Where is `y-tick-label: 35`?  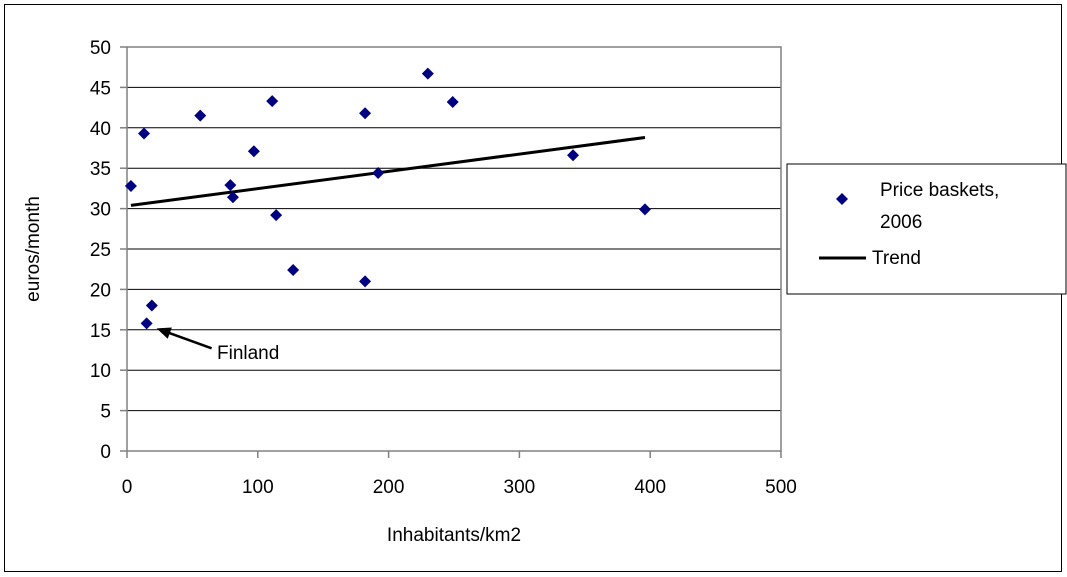
y-tick-label: 35 is located at coordinates (100, 169).